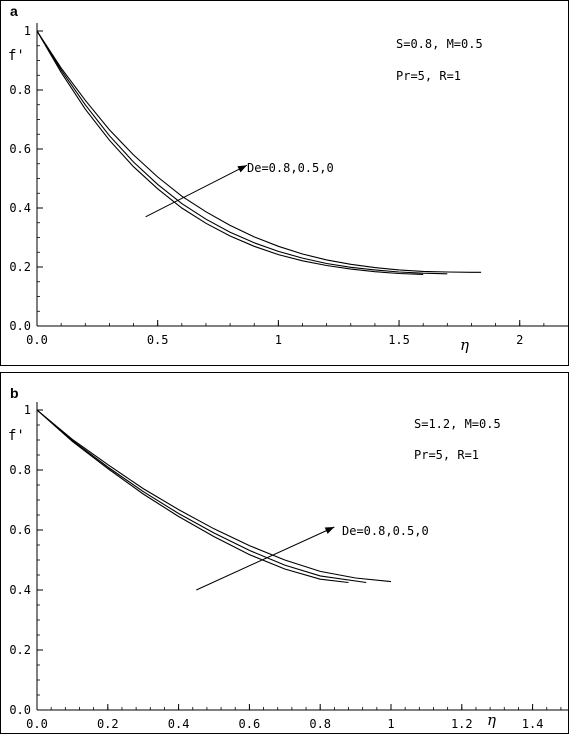 This screenshot has height=735, width=572. Describe the element at coordinates (491, 720) in the screenshot. I see `x-axis-label-b: η` at that location.